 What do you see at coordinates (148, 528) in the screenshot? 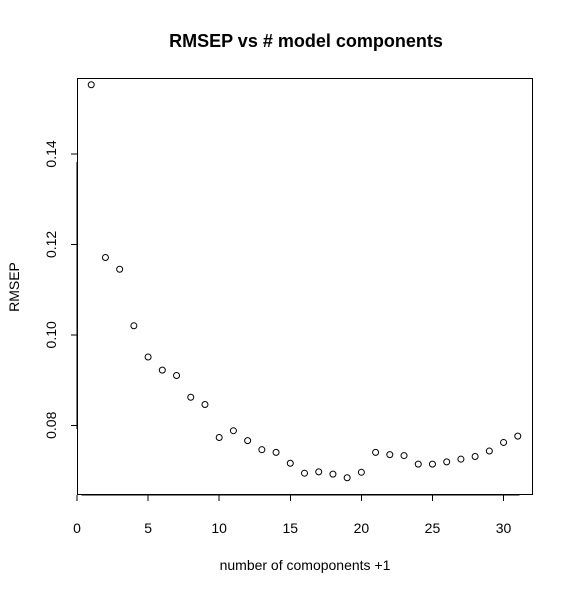
I see `x-tick-label: 5` at bounding box center [148, 528].